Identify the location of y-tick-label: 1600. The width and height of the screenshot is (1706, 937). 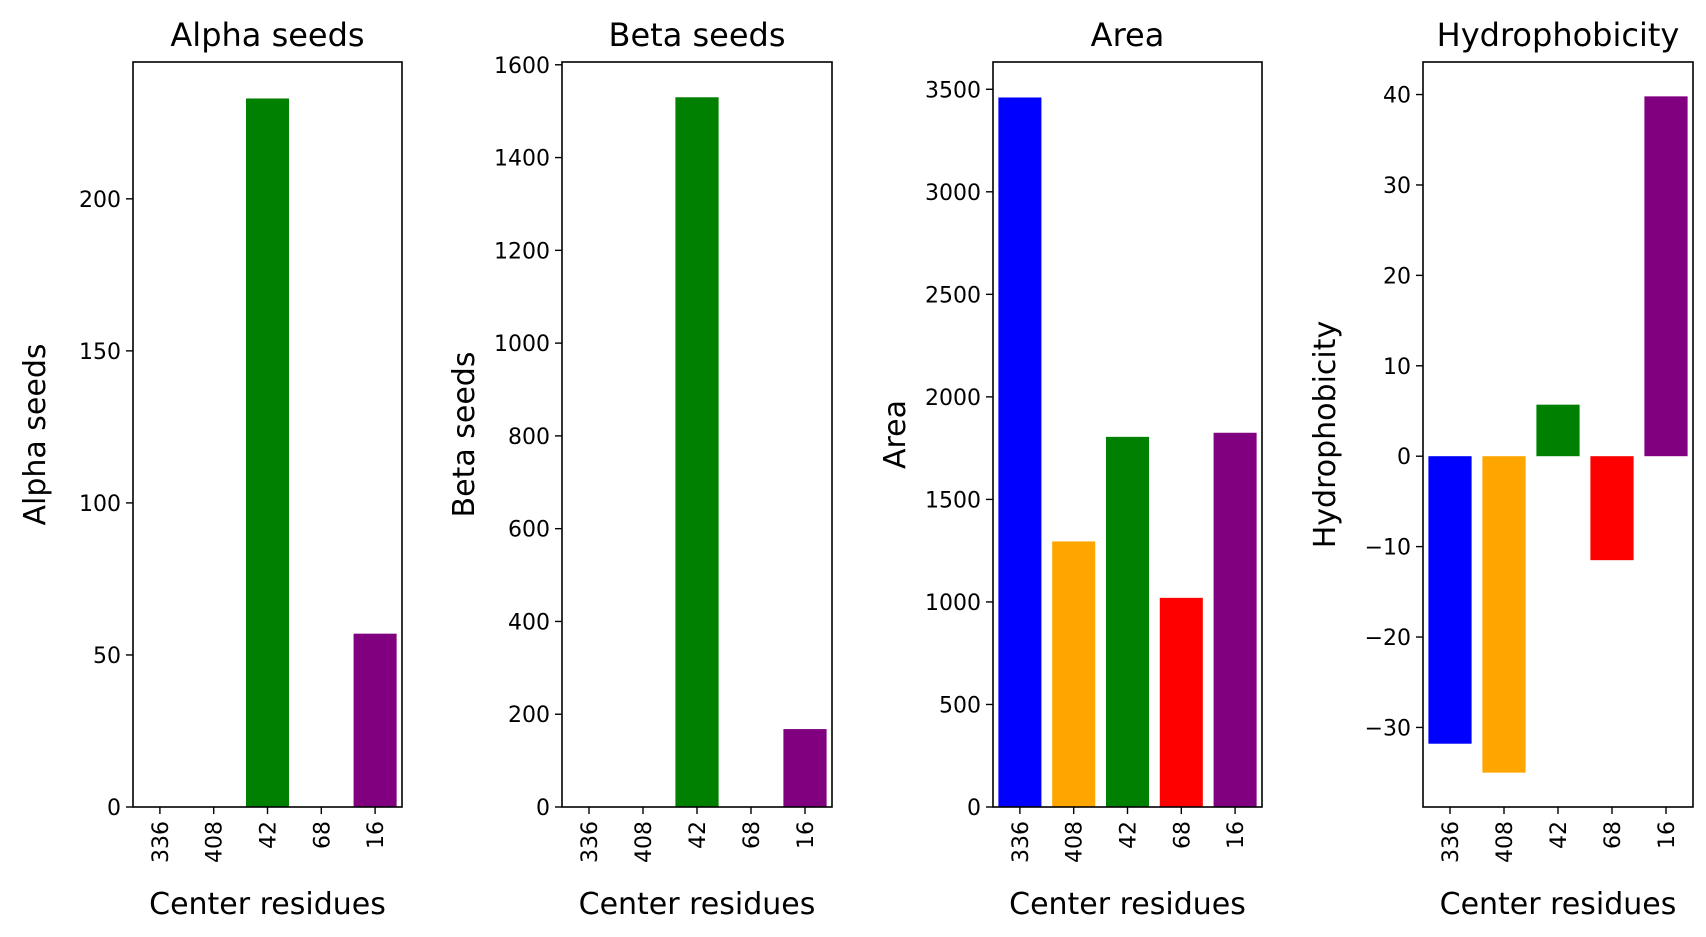
(522, 66).